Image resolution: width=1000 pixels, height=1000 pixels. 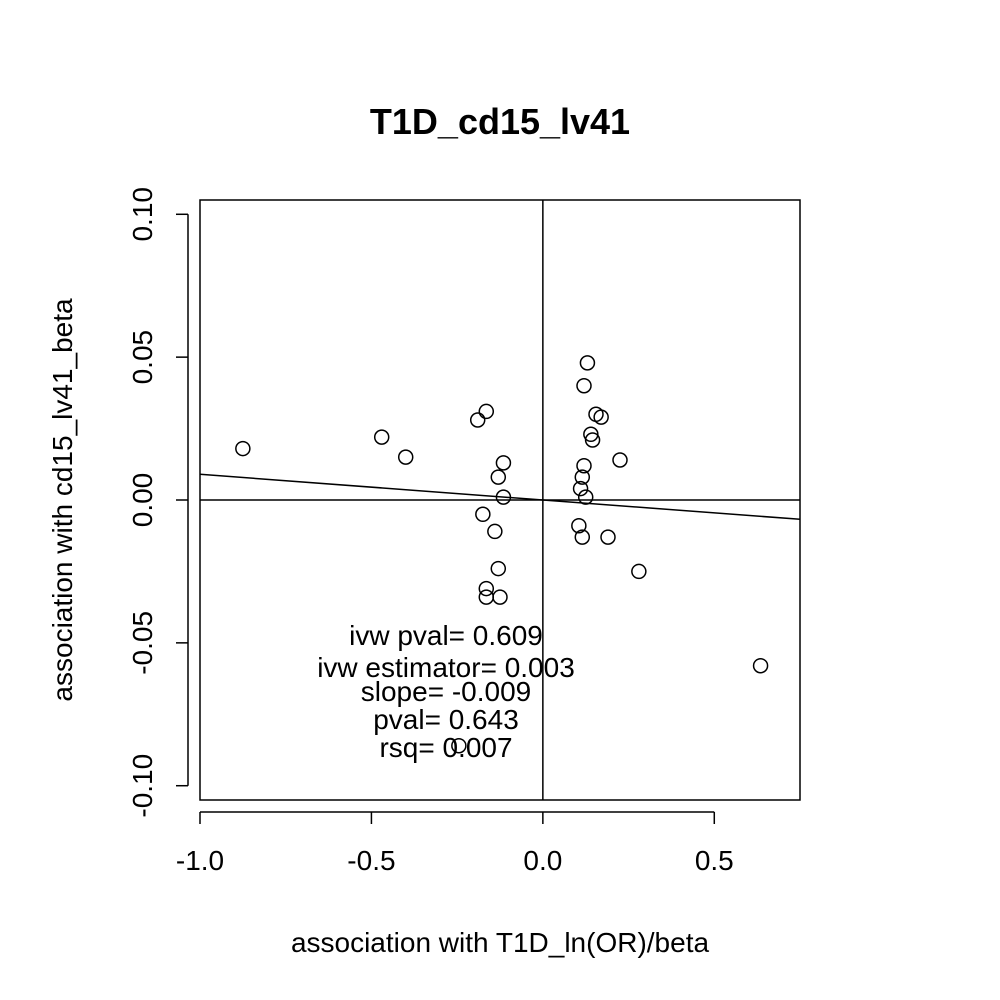 I want to click on y-axis: -0.10 -0.05 0.00 0.05 0.10, so click(x=158, y=502).